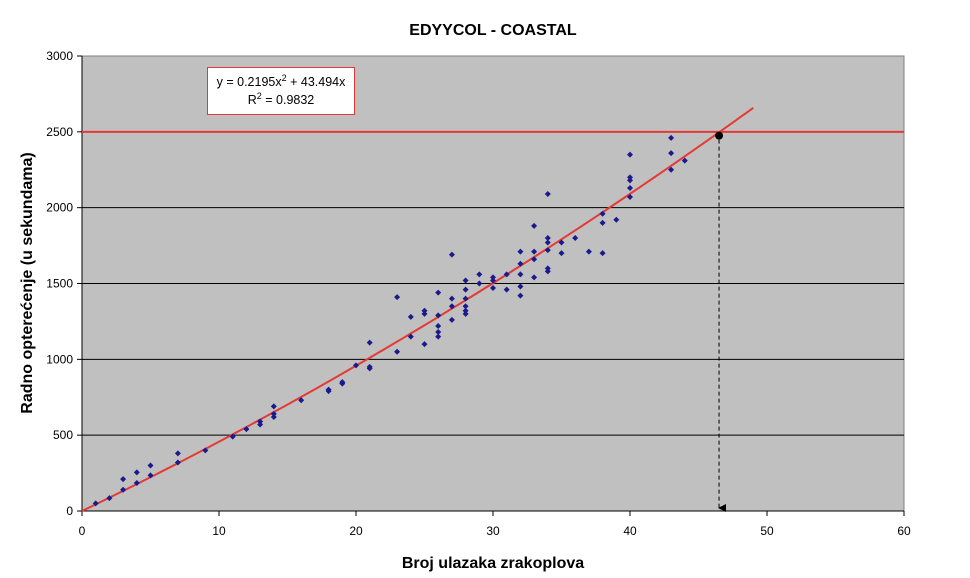 This screenshot has width=970, height=578. What do you see at coordinates (59, 132) in the screenshot?
I see `y-tick-label: 2500` at bounding box center [59, 132].